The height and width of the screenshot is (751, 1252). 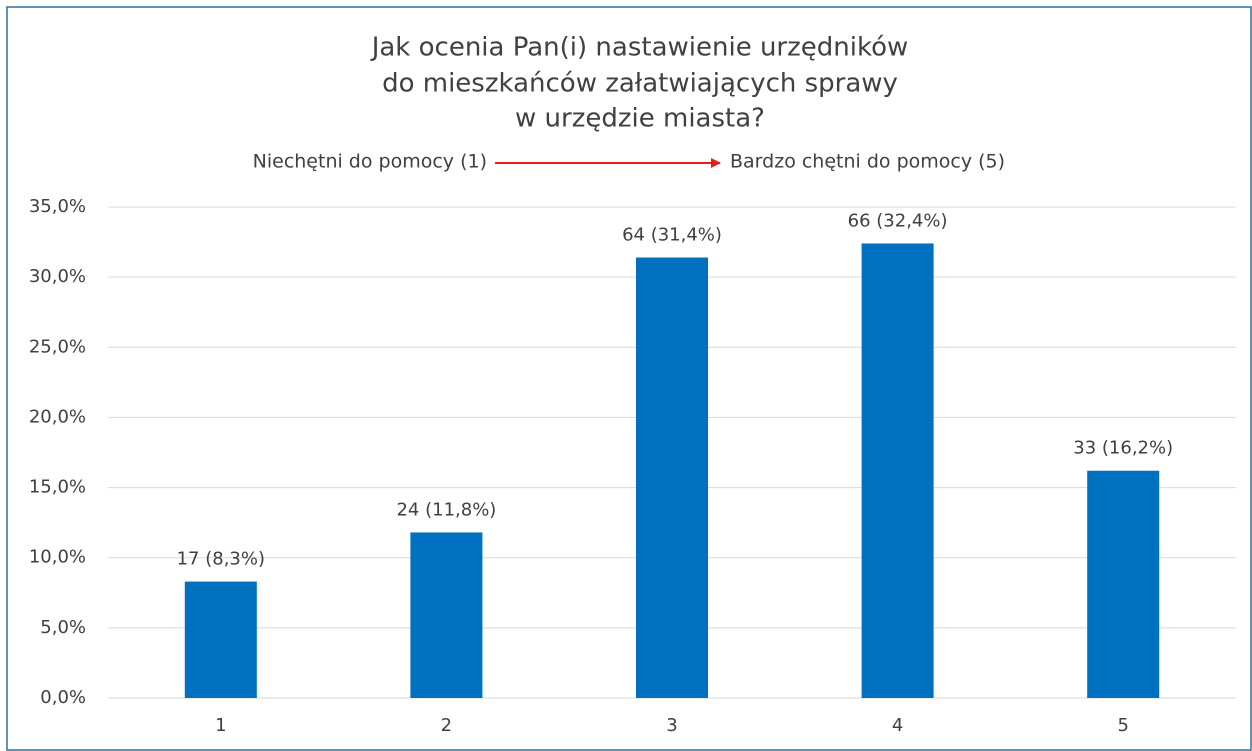 What do you see at coordinates (57, 206) in the screenshot?
I see `y-tick-label: 35,0%` at bounding box center [57, 206].